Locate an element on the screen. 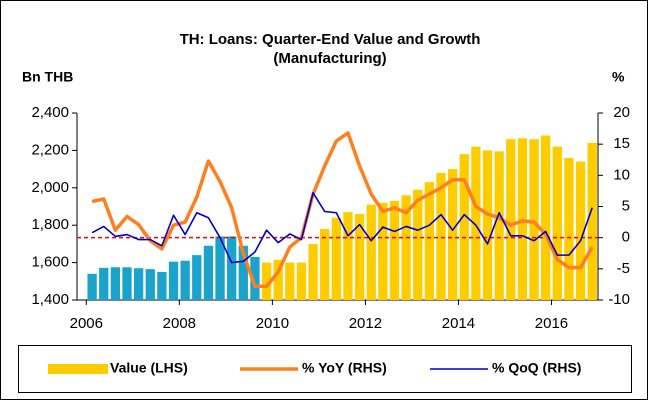 The width and height of the screenshot is (648, 400). y2-tick-label: 15 is located at coordinates (621, 143).